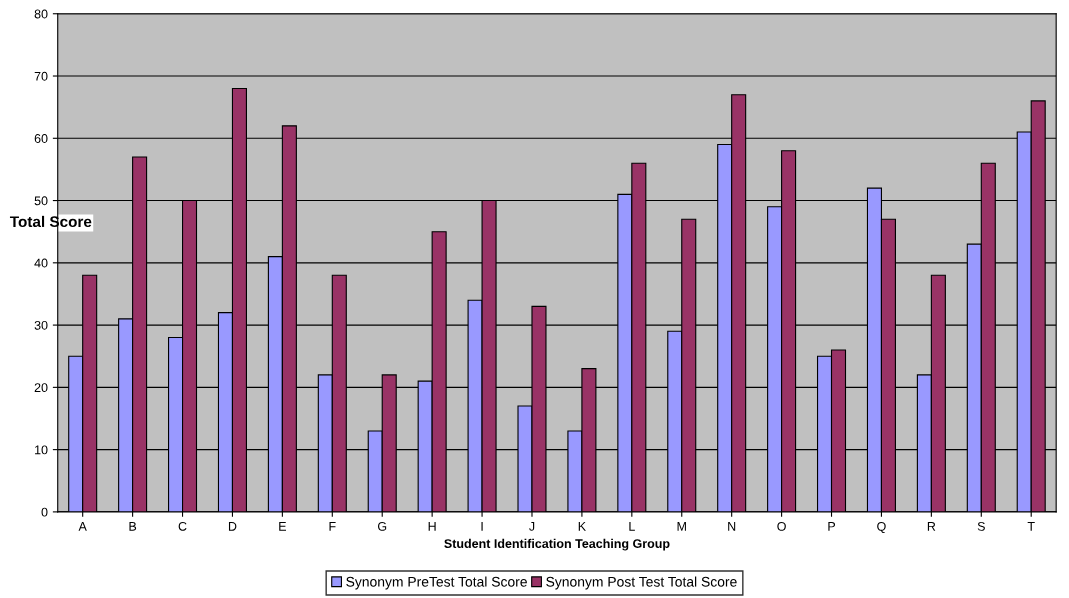 The width and height of the screenshot is (1069, 598). What do you see at coordinates (881, 527) in the screenshot?
I see `x-tick-label: Q` at bounding box center [881, 527].